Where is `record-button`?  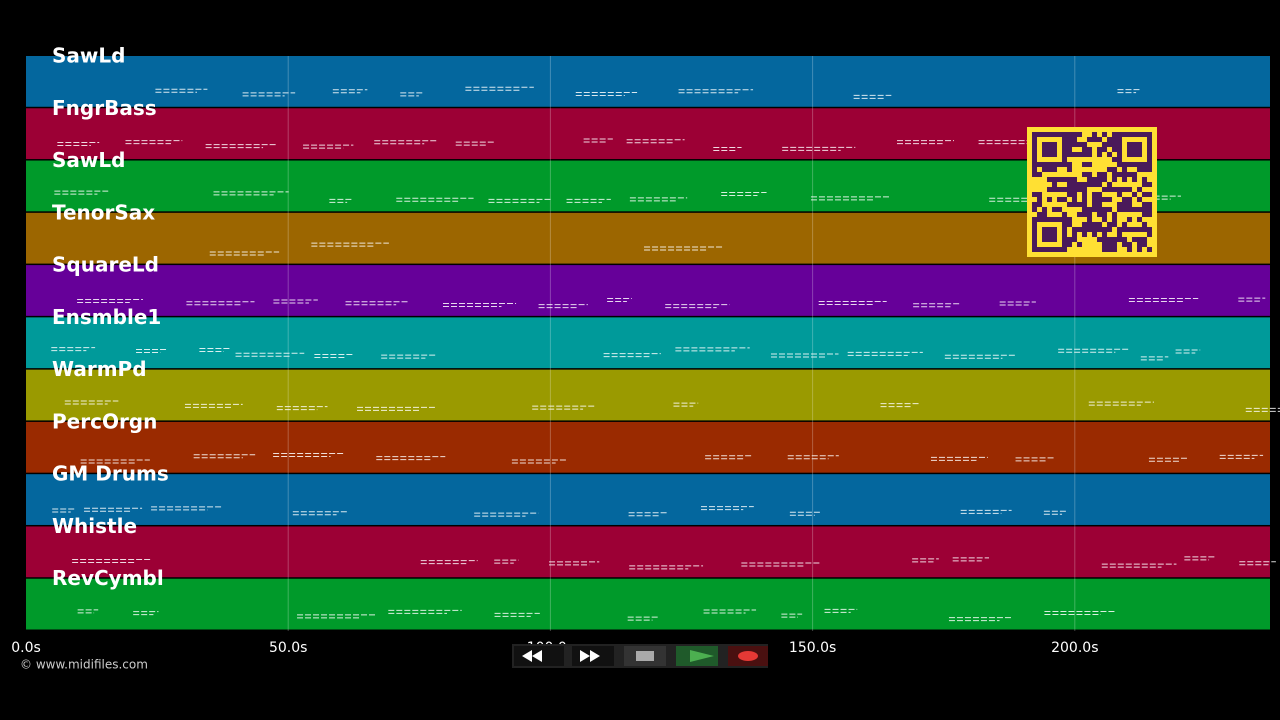 record-button is located at coordinates (748, 656).